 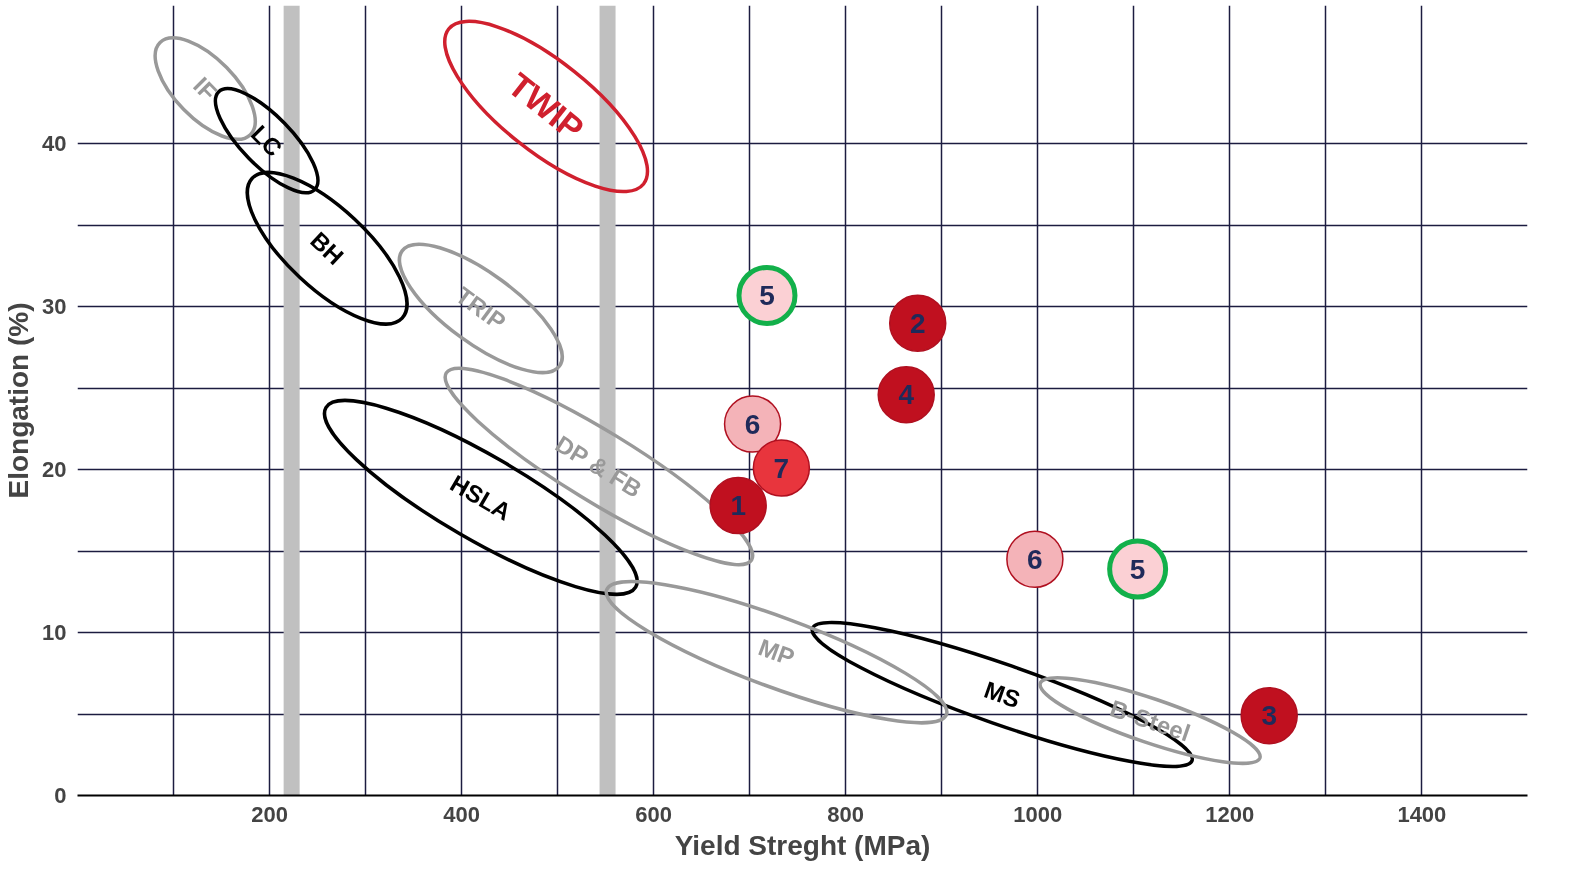 I want to click on x-tick-label: 1000, so click(x=1038, y=814).